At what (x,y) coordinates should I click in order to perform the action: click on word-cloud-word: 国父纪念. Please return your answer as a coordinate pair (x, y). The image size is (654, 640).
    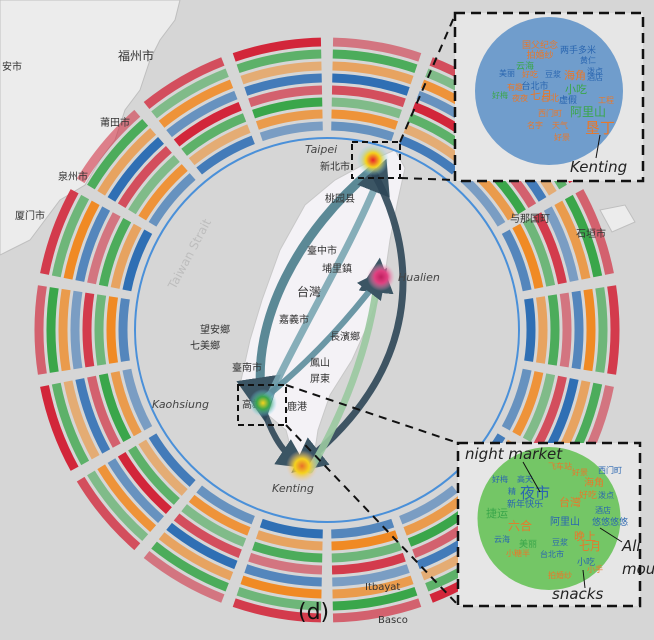
    Looking at the image, I should click on (540, 45).